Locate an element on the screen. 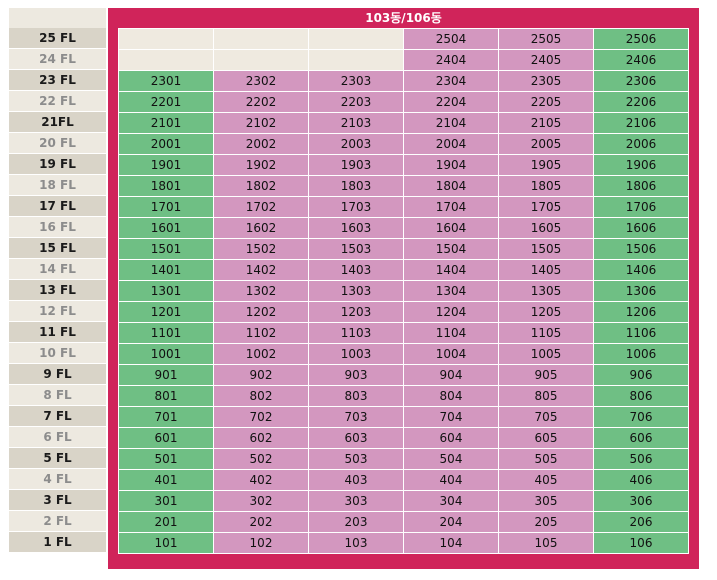 The height and width of the screenshot is (580, 717). unit-cell: 2306 is located at coordinates (641, 81).